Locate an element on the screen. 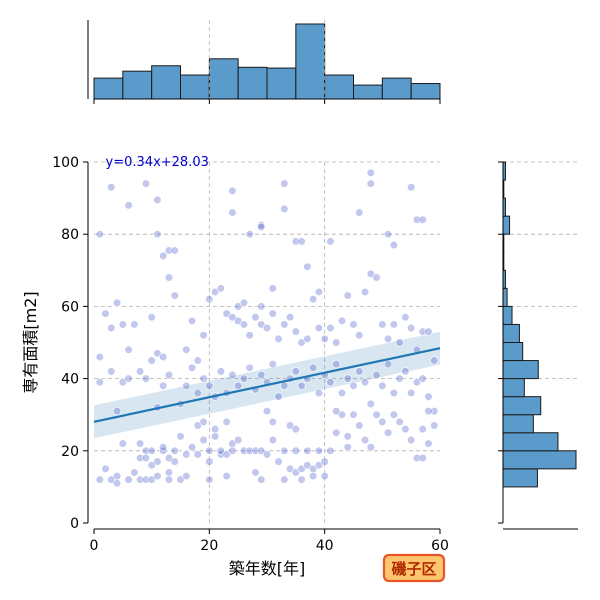 The image size is (600, 600). y-tick-label: 80 is located at coordinates (70, 235).